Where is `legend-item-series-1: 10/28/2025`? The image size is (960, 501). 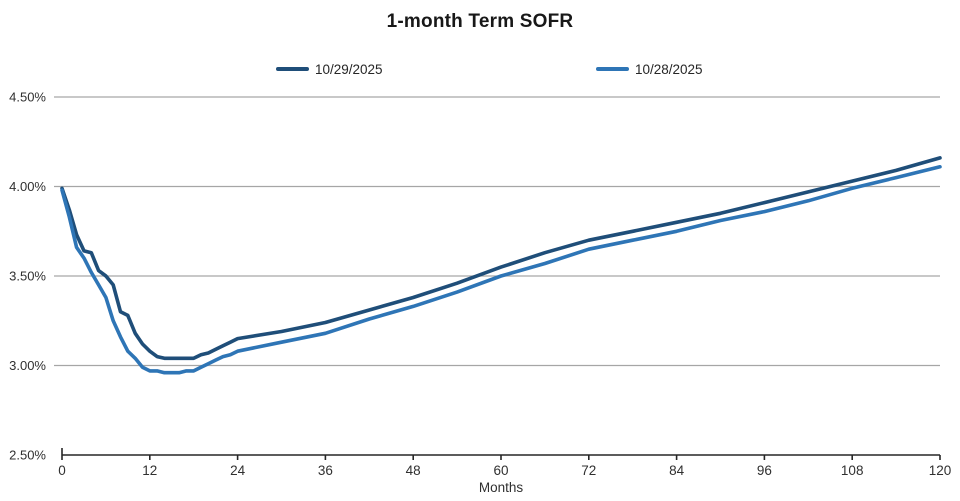 legend-item-series-1: 10/28/2025 is located at coordinates (649, 69).